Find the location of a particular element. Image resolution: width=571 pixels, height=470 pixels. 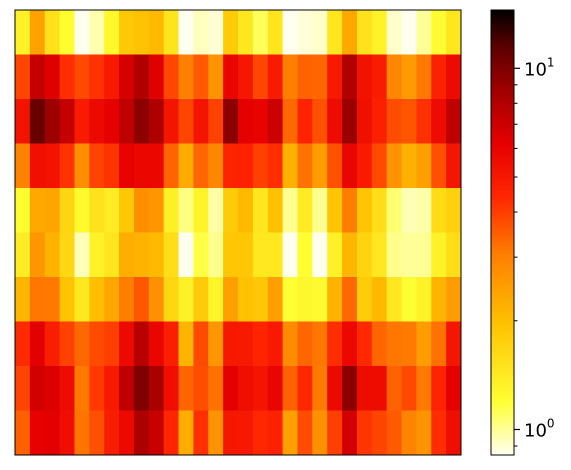

colorbar: 100 101 is located at coordinates (522, 232).